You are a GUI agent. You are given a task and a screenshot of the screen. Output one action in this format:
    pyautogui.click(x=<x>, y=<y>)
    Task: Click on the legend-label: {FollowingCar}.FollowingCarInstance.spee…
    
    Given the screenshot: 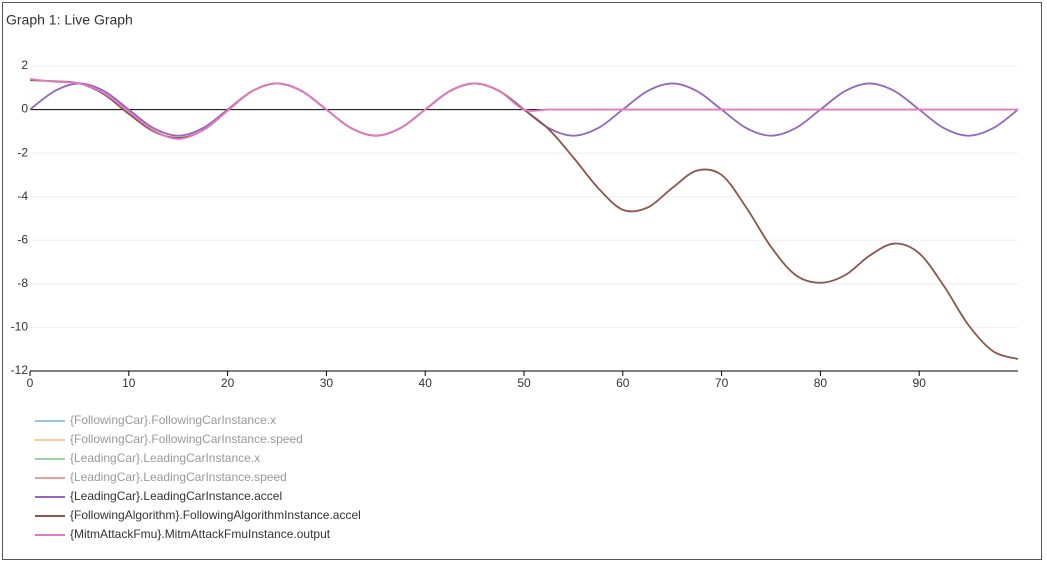 What is the action you would take?
    pyautogui.click(x=186, y=439)
    